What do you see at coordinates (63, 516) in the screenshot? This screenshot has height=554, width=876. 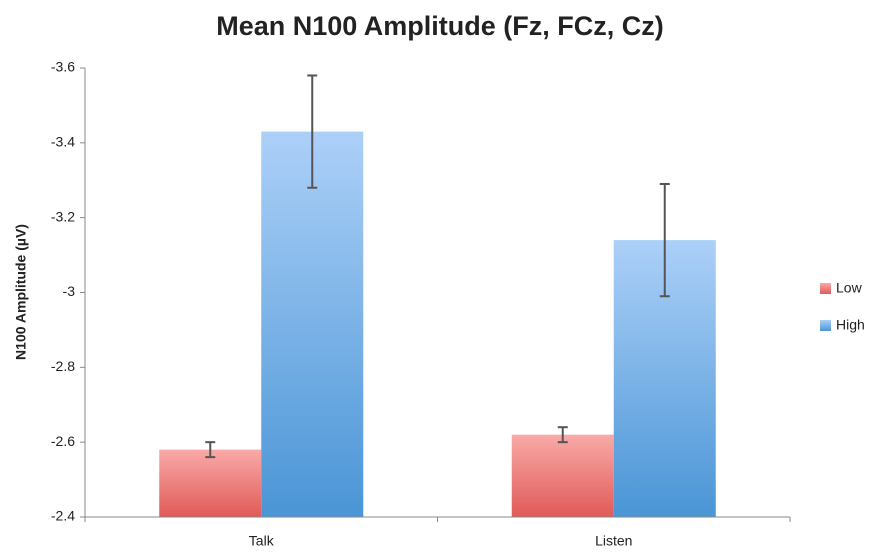 I see `y-tick-label: -2.4` at bounding box center [63, 516].